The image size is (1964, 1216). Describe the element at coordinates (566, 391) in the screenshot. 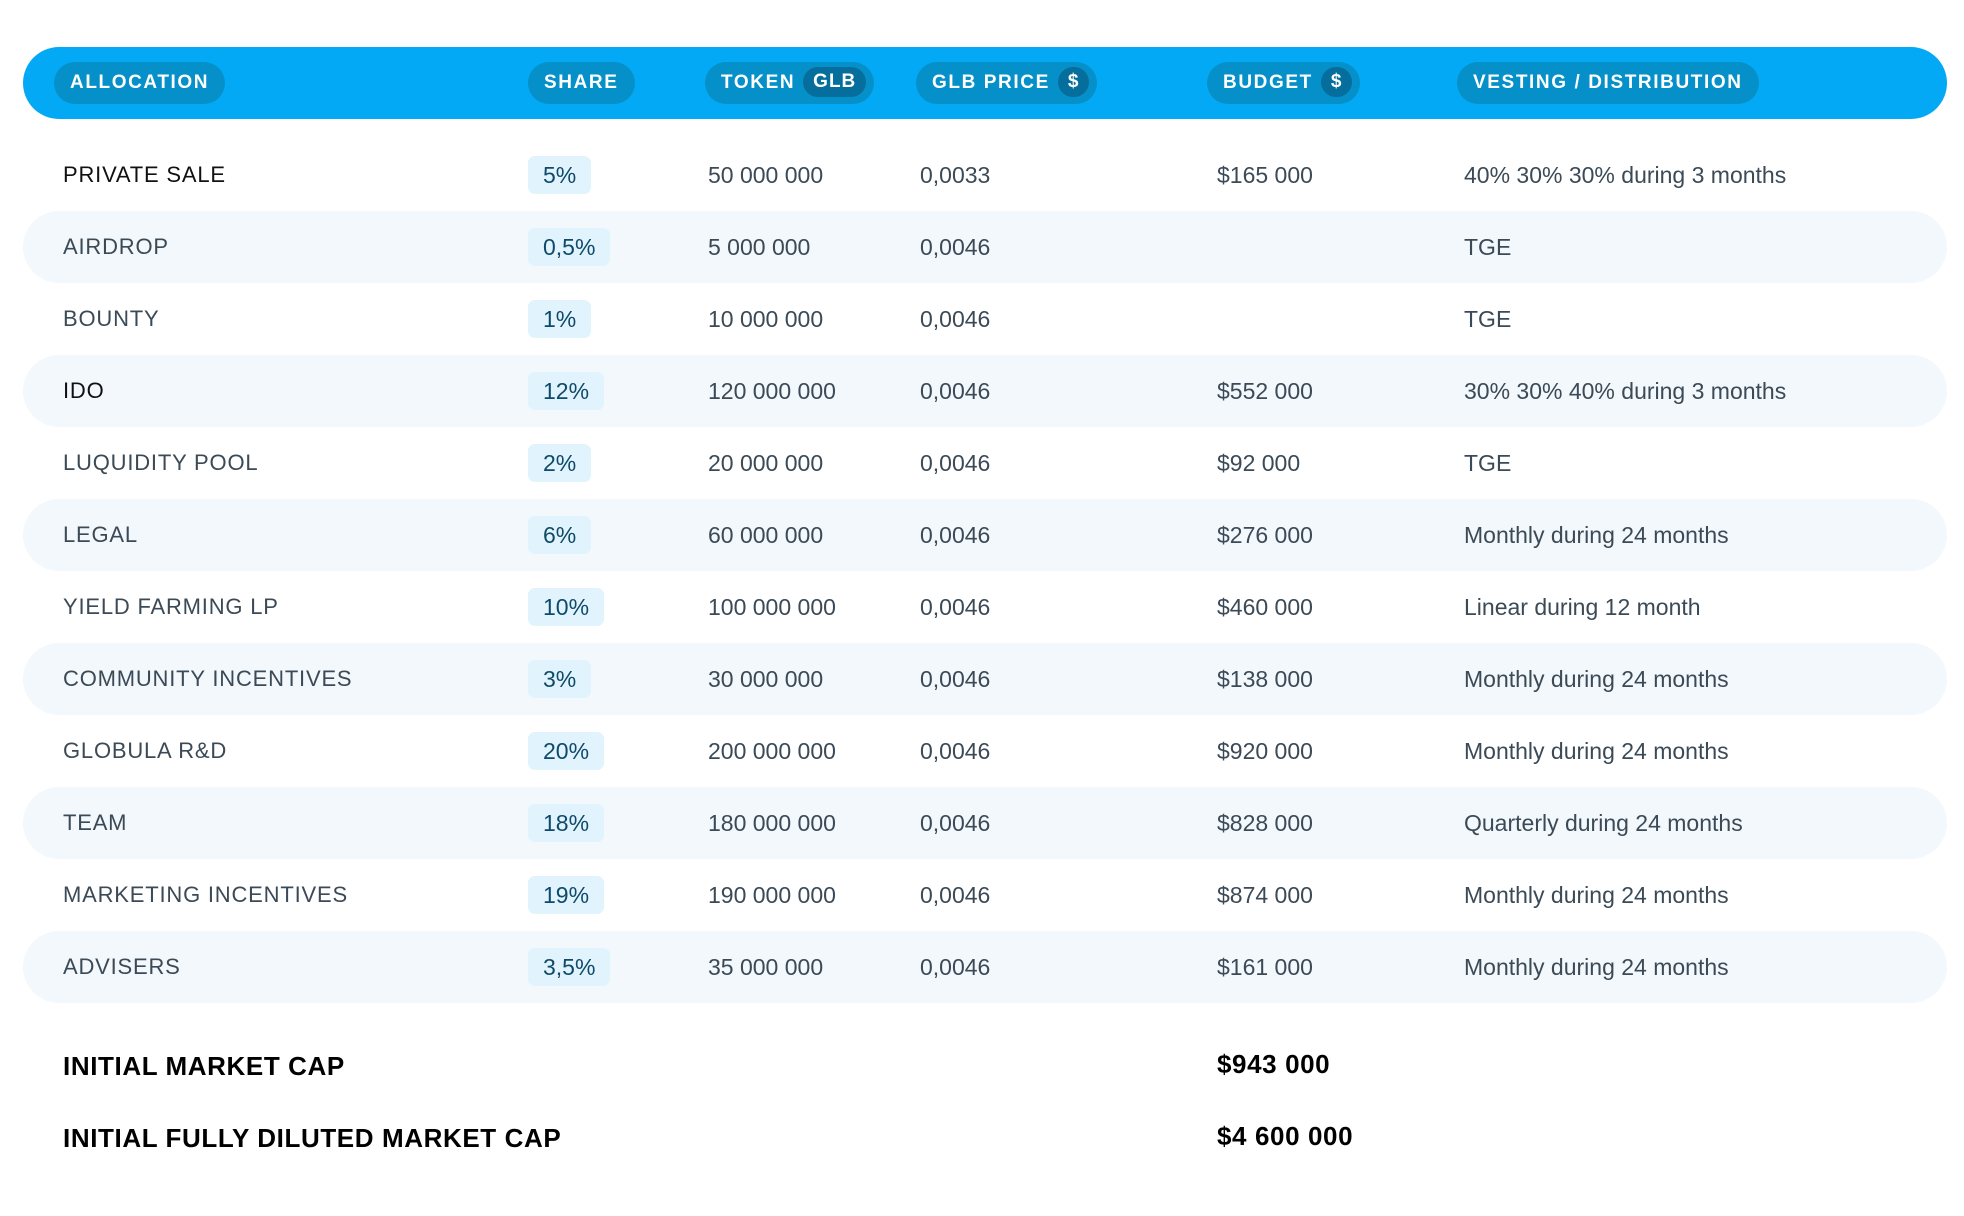

I see `share-badge: 12%` at that location.